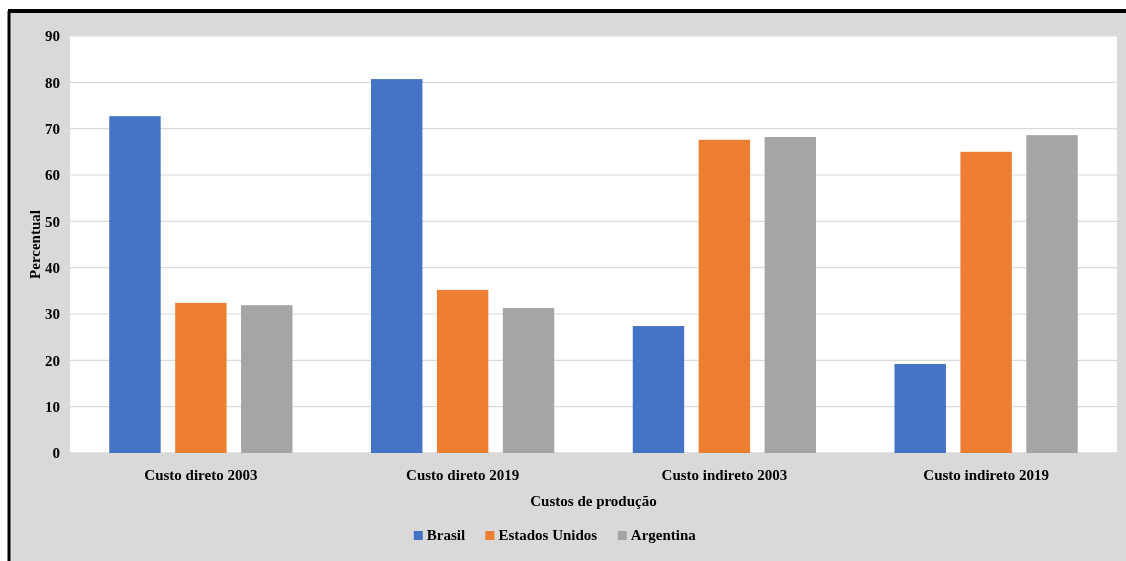  Describe the element at coordinates (52, 406) in the screenshot. I see `y-tick-label: 10` at that location.